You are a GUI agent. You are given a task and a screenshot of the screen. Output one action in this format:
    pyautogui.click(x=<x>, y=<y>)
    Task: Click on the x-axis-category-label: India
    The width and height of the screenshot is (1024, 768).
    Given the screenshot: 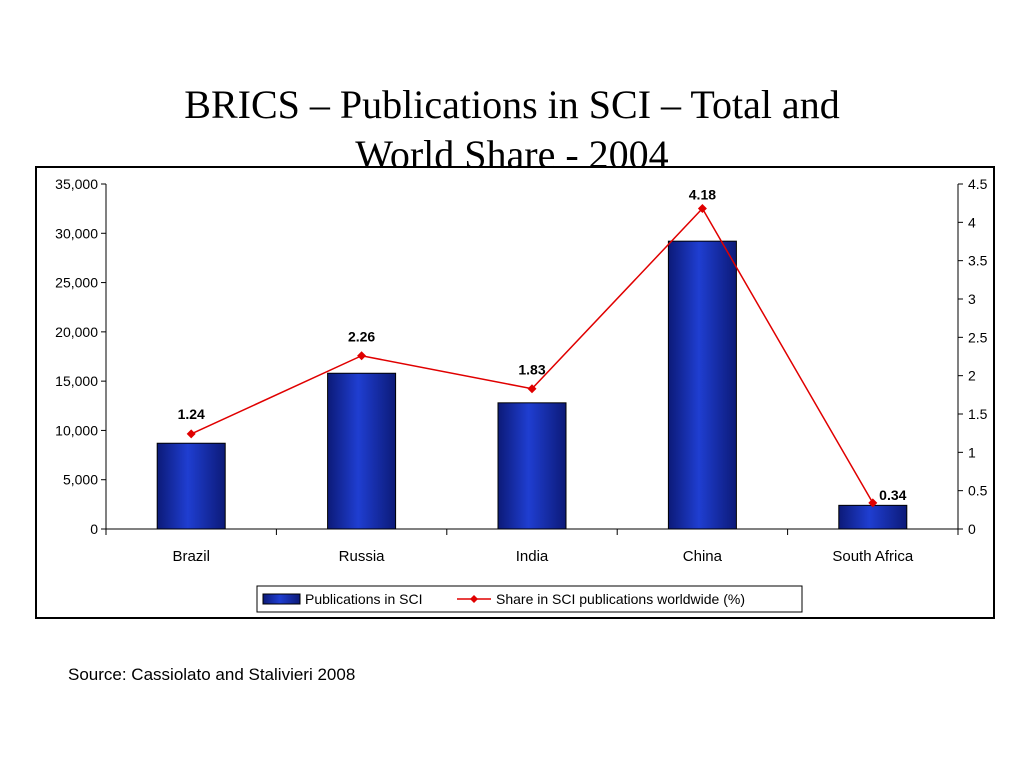 What is the action you would take?
    pyautogui.click(x=532, y=556)
    